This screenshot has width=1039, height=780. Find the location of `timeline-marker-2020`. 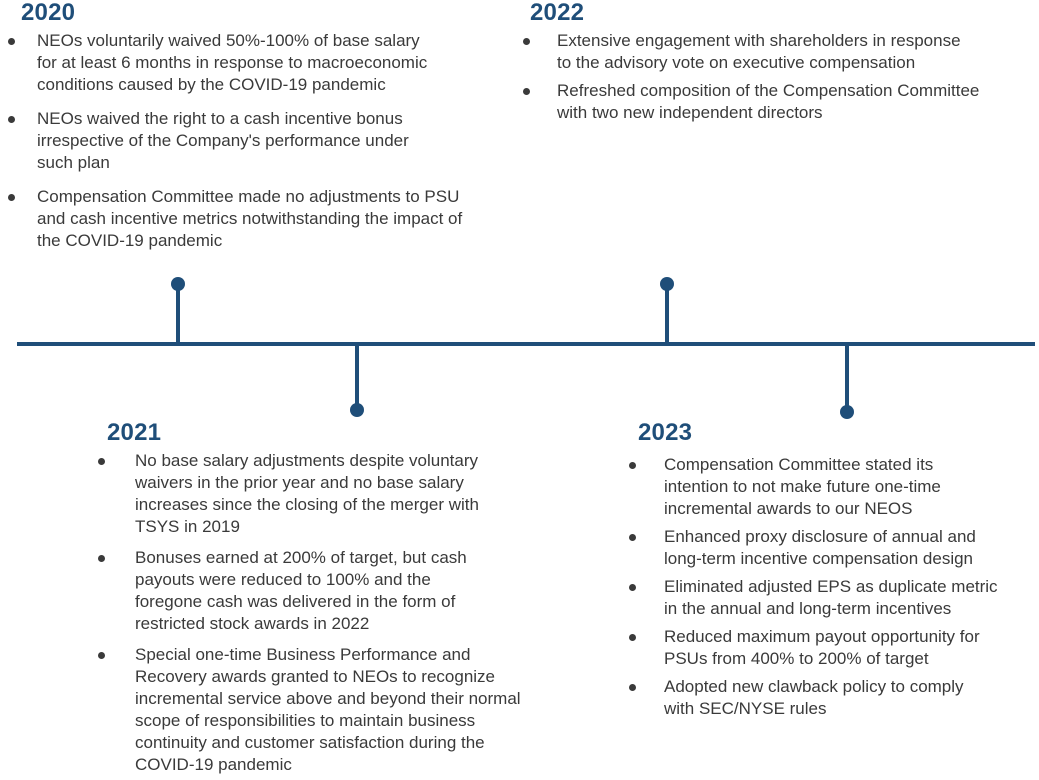

timeline-marker-2020 is located at coordinates (178, 311).